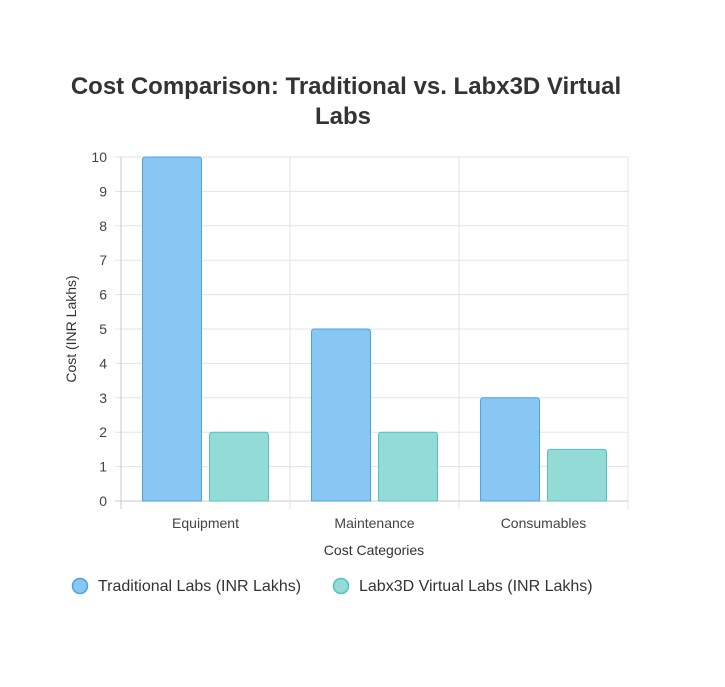 The height and width of the screenshot is (687, 725). I want to click on x-tick-label: Equipment, so click(205, 523).